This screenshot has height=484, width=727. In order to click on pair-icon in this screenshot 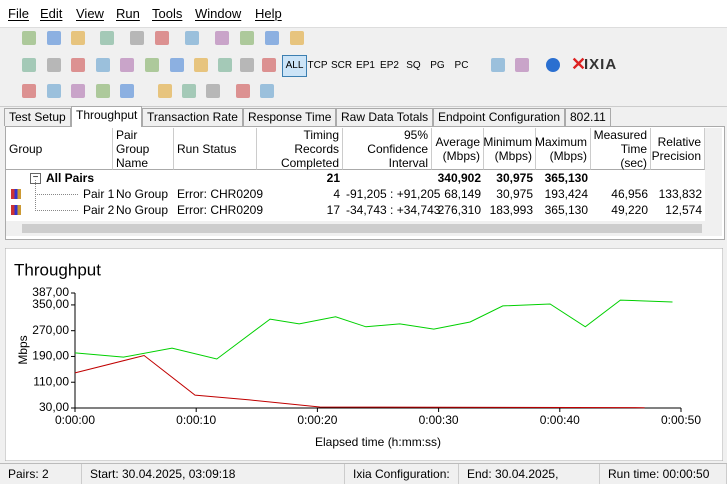, I will do `click(16, 210)`.